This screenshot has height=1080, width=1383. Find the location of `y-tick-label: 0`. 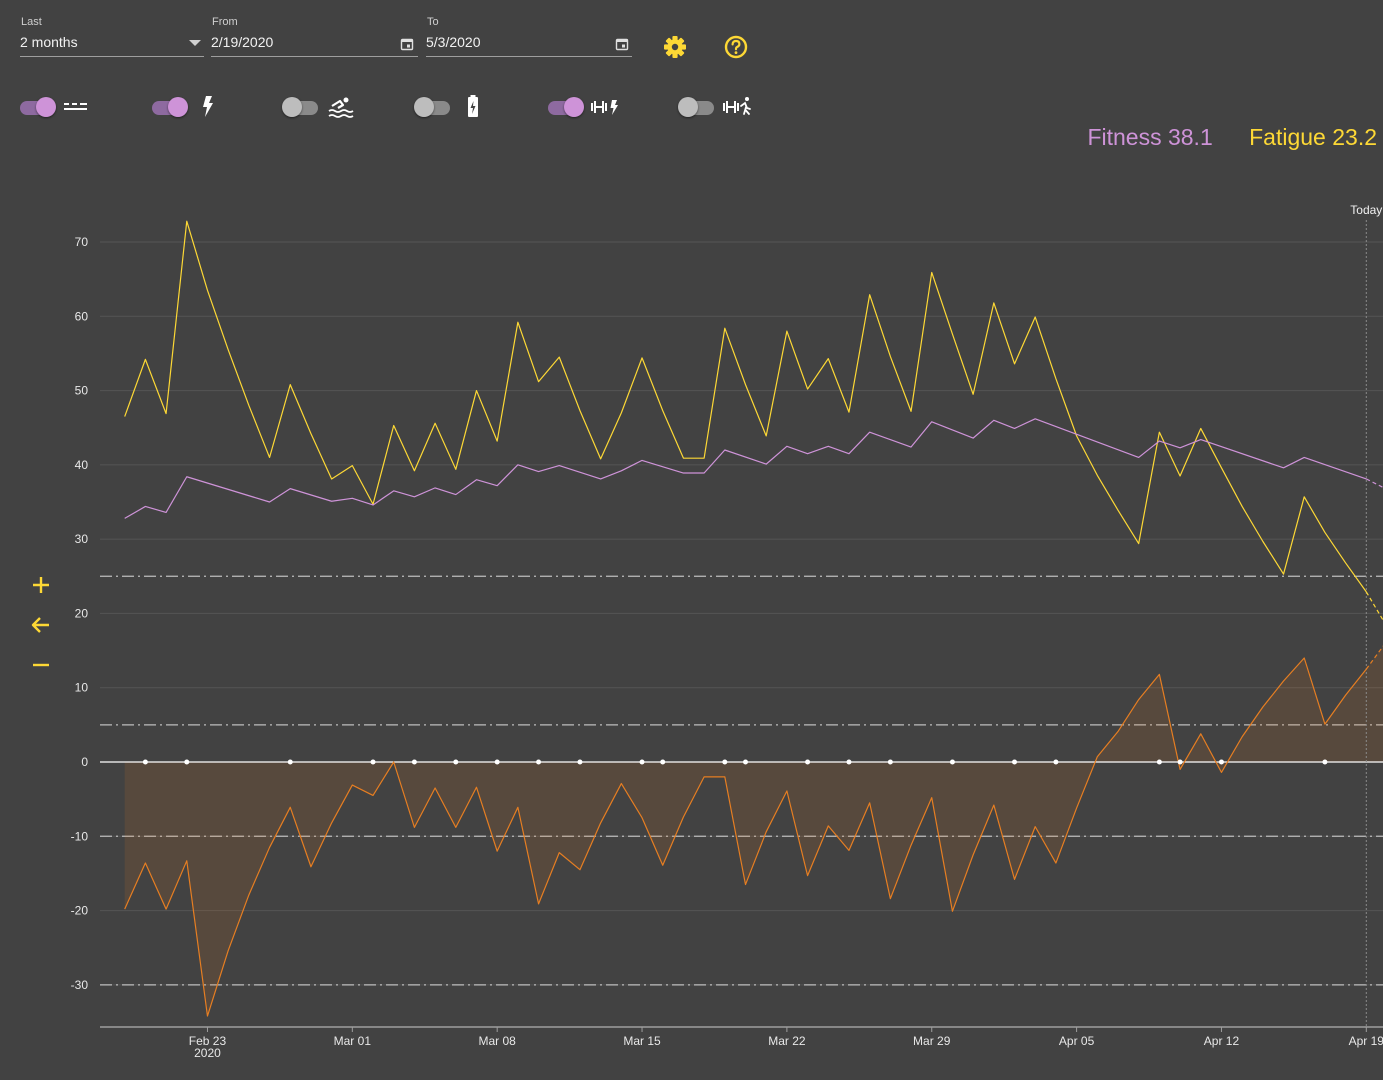

y-tick-label: 0 is located at coordinates (84, 762).